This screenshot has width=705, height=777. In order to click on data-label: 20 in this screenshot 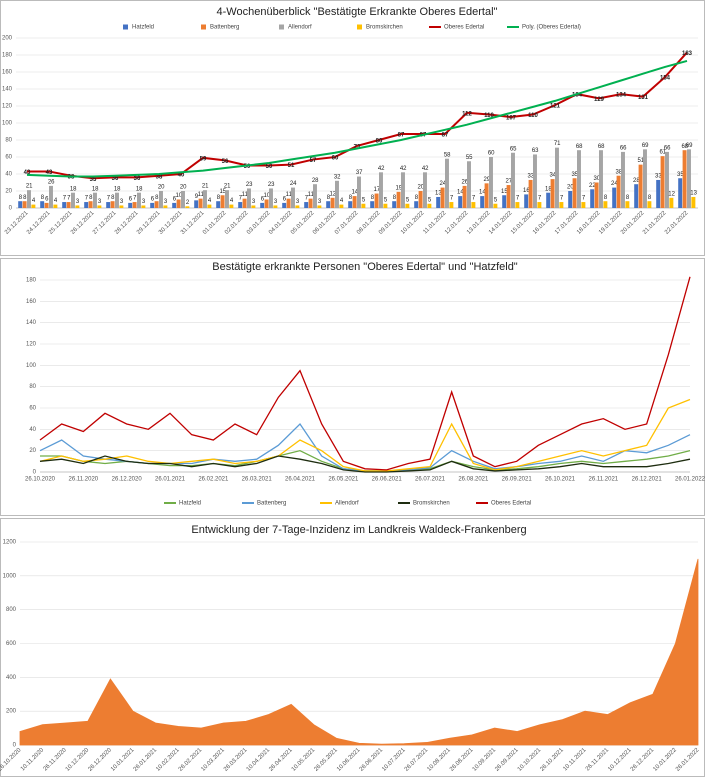, I will do `click(161, 188)`.